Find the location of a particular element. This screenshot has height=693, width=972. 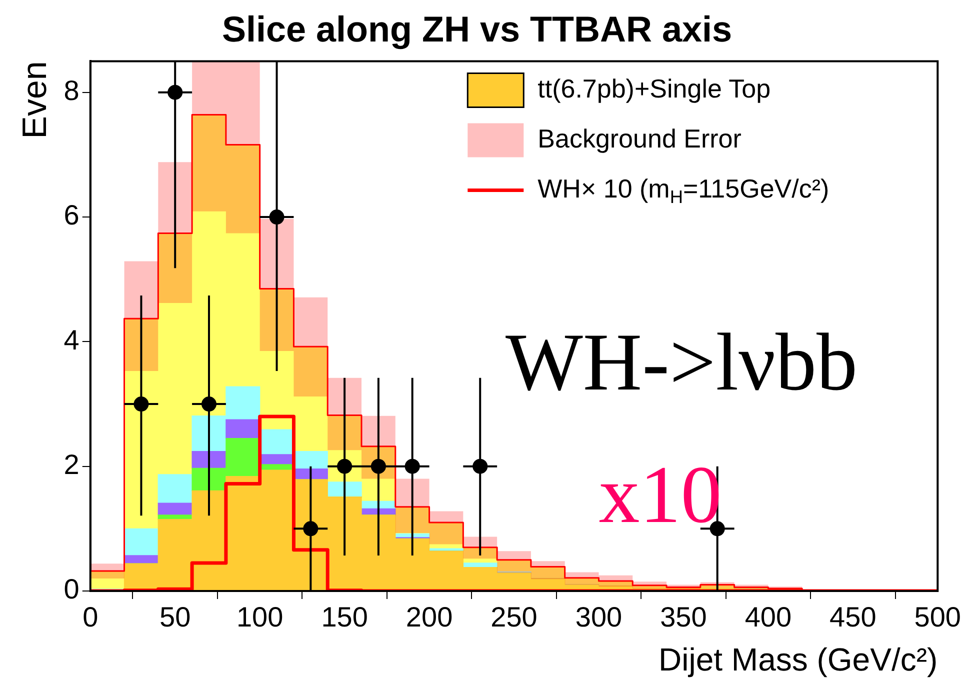

y-tick-label: 8 is located at coordinates (72, 90).